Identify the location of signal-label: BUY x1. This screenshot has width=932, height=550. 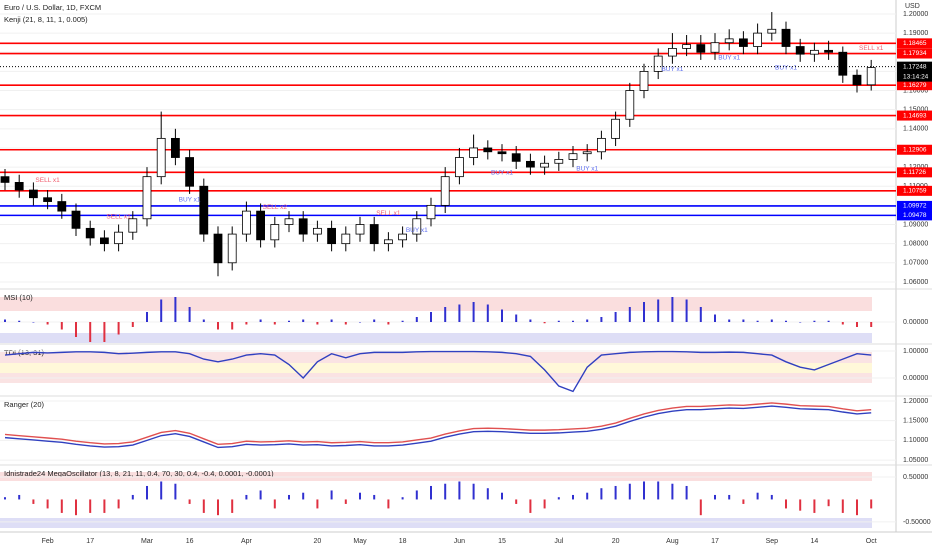
(417, 230).